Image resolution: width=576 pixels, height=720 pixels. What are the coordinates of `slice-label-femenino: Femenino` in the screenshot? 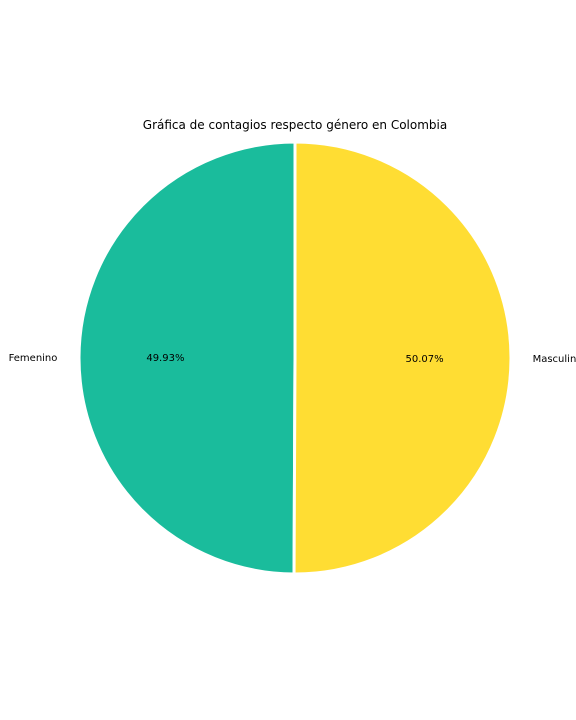 It's located at (33, 358).